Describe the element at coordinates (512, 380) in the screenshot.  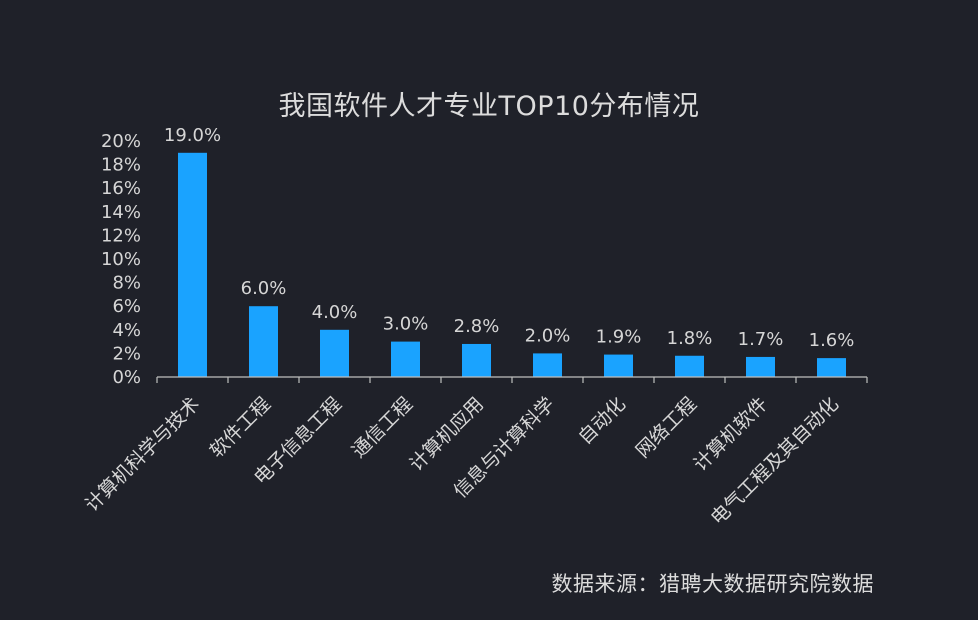
I see `x-axis-ticks` at that location.